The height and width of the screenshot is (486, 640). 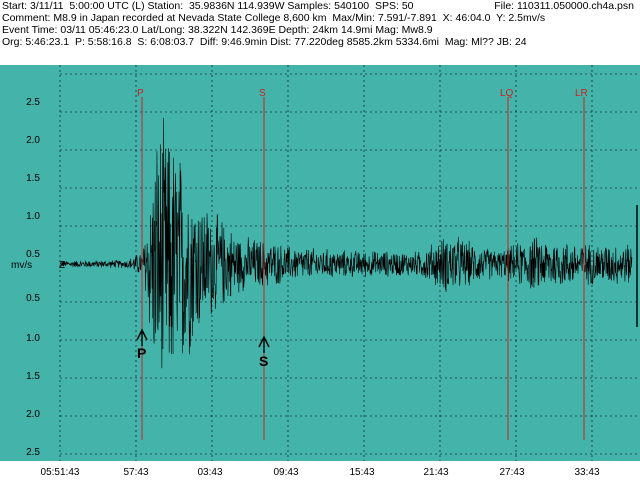 What do you see at coordinates (263, 361) in the screenshot?
I see `s-arrival-label: S` at bounding box center [263, 361].